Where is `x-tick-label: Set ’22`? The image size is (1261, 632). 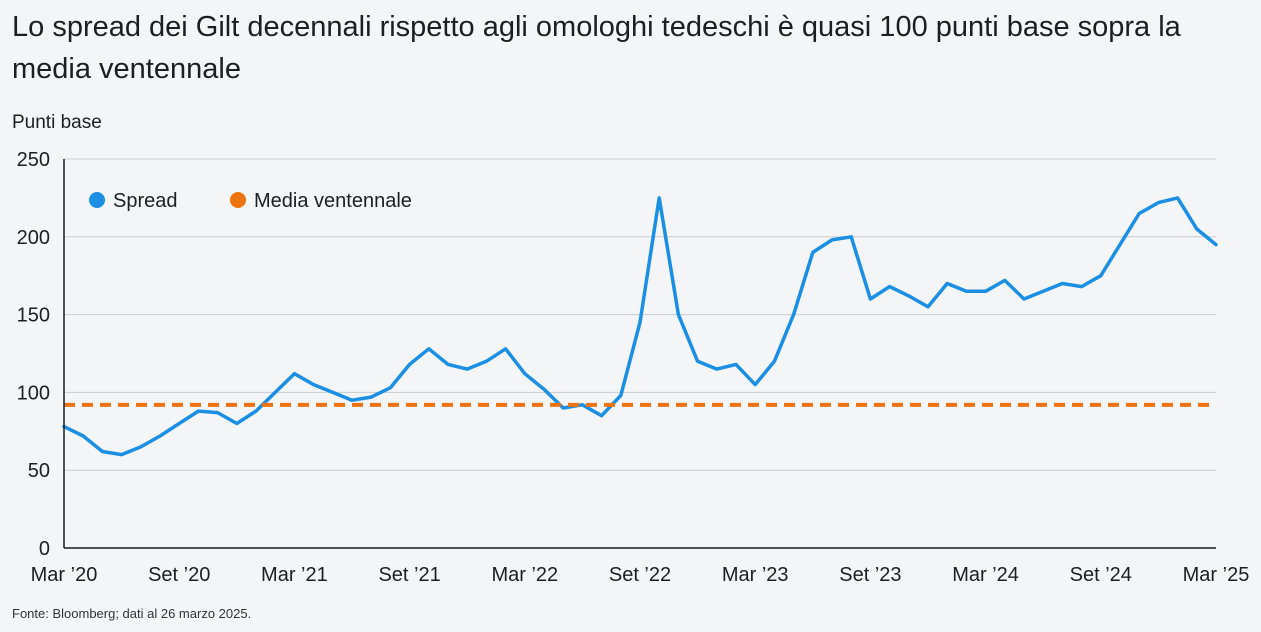 x-tick-label: Set ’22 is located at coordinates (640, 575).